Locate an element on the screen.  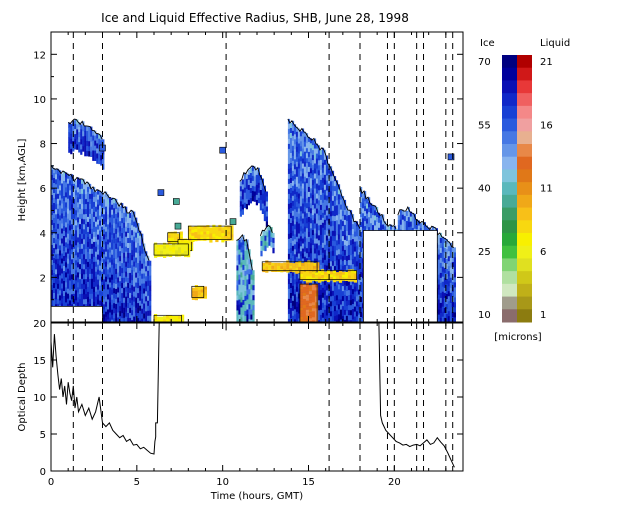
x-axis-label: Time (hours, GMT) is located at coordinates (257, 496).